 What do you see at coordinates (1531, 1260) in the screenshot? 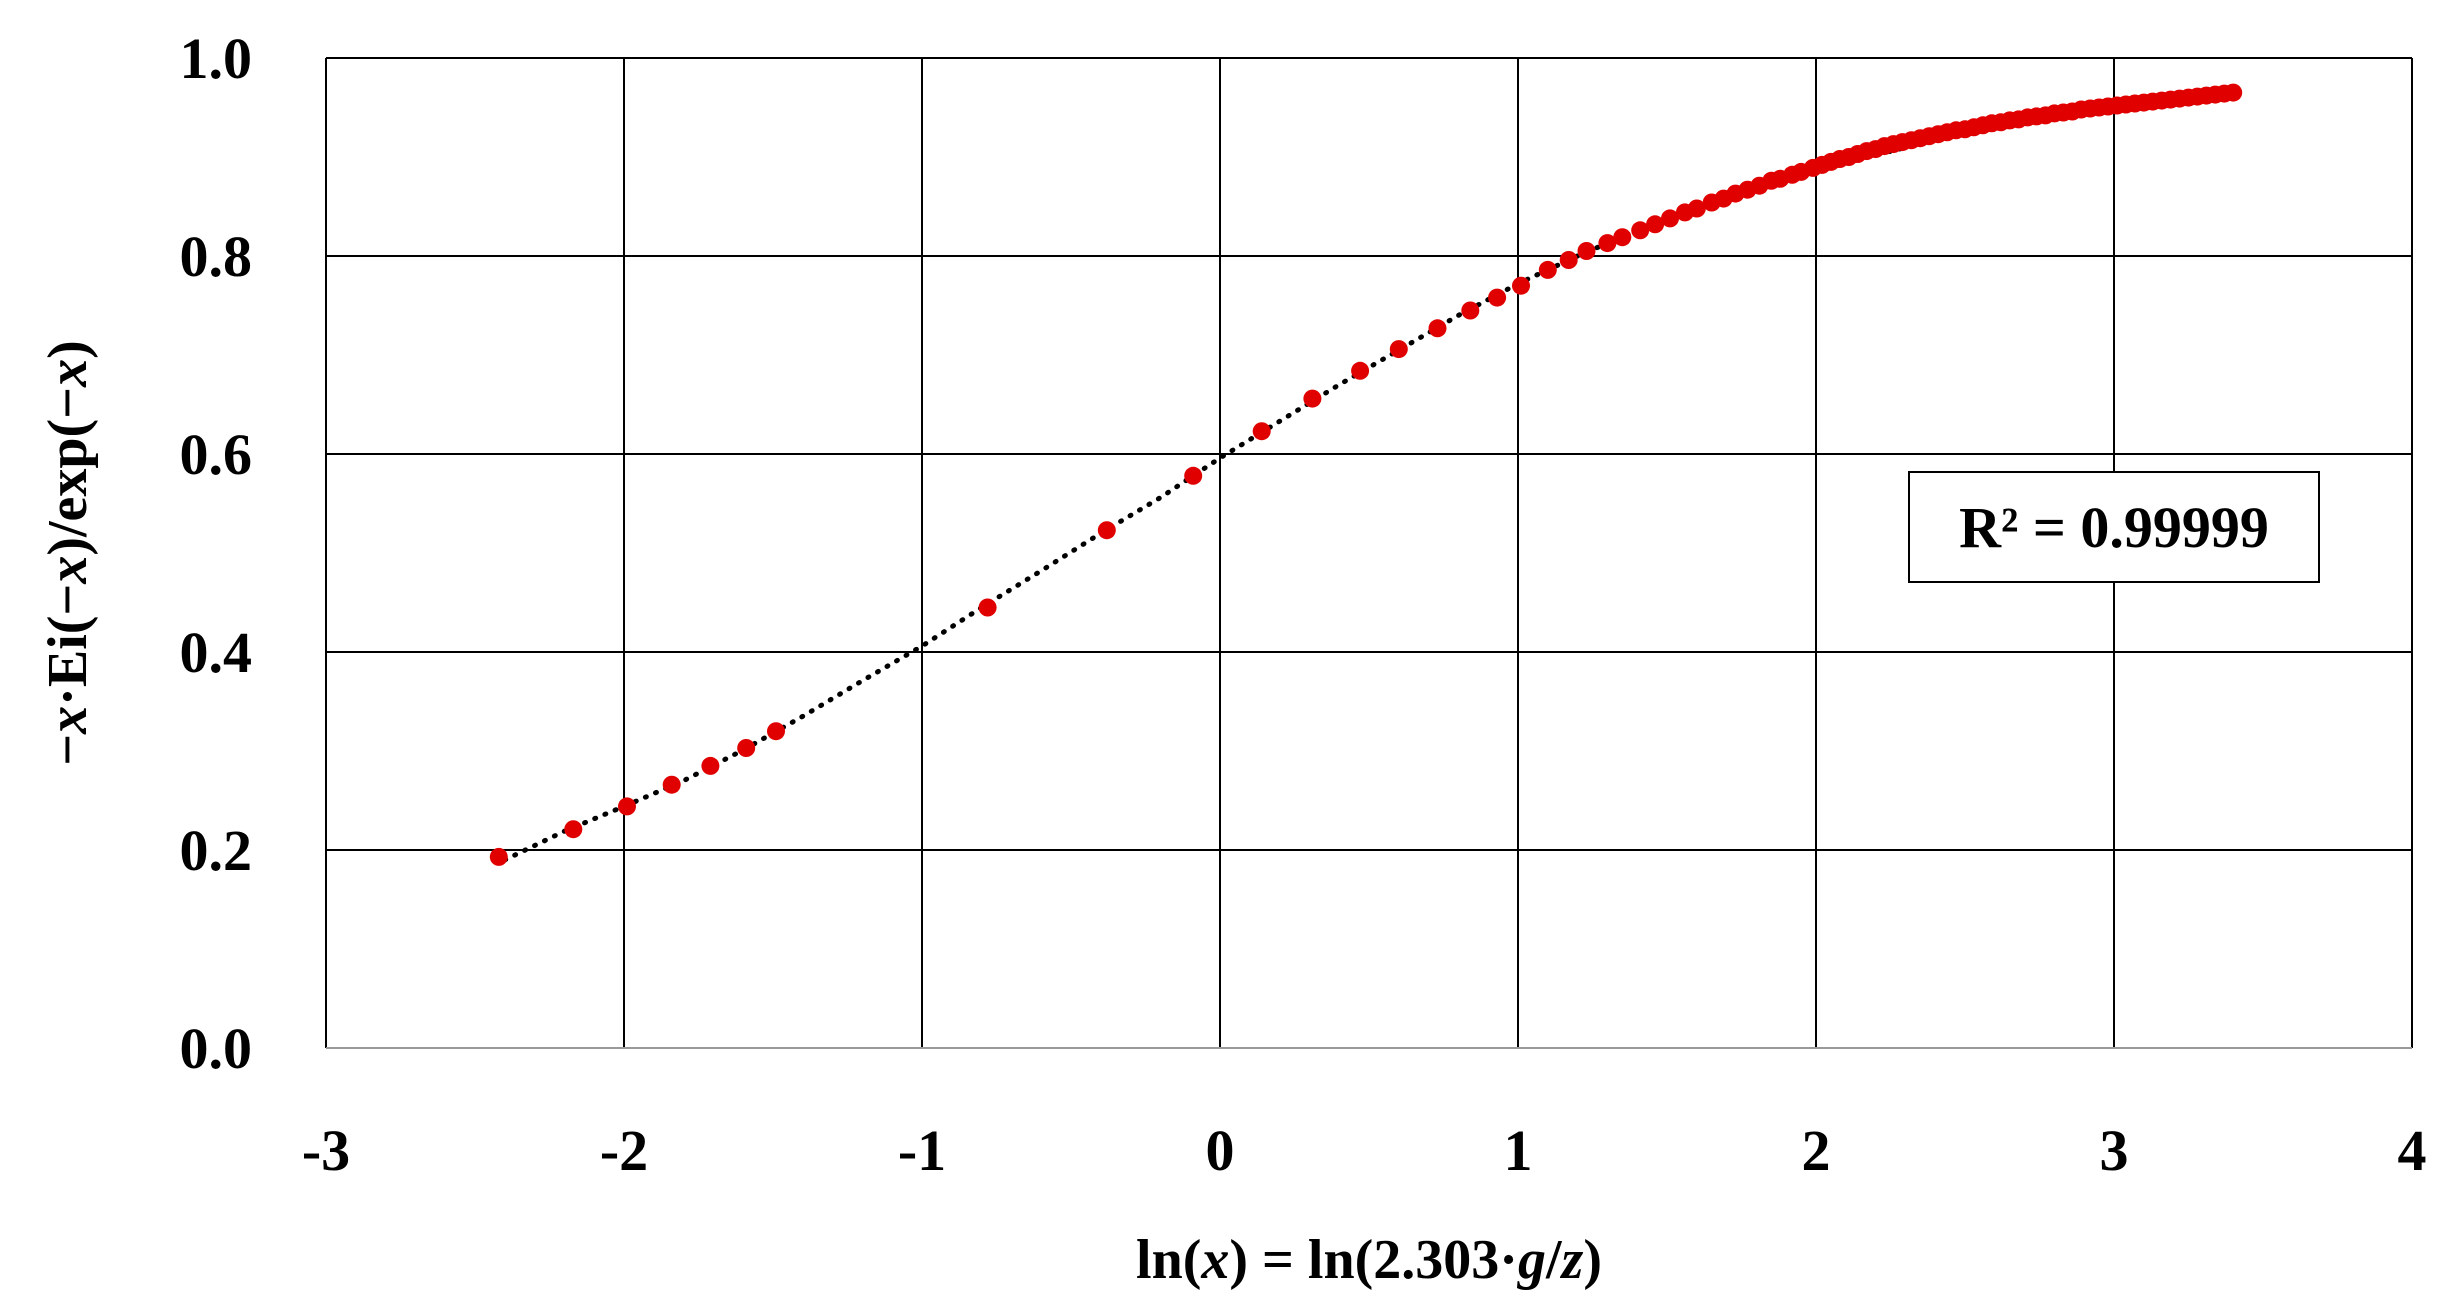
I see `axis-label-part: g` at bounding box center [1531, 1260].